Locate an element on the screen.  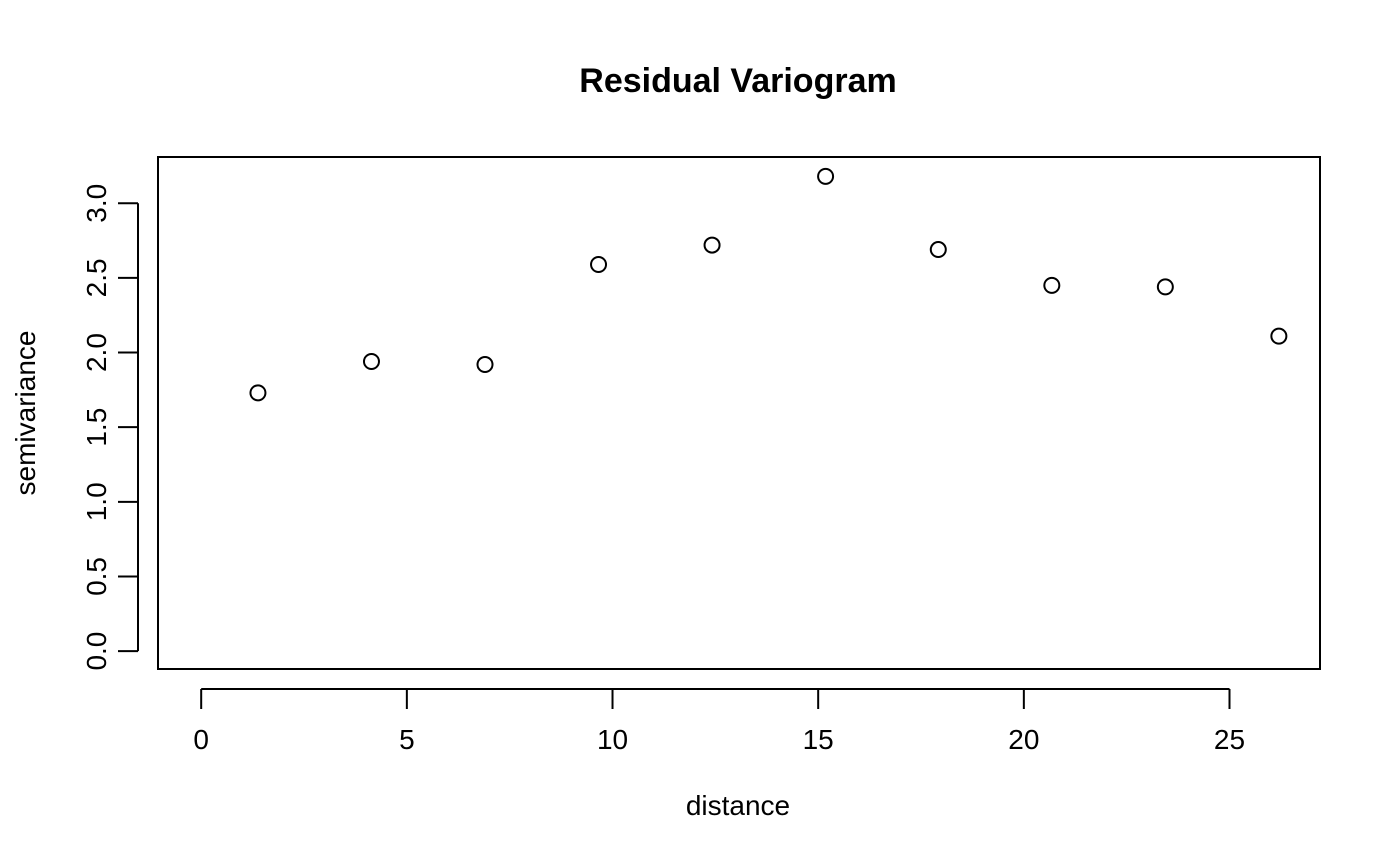
y-tick-label: 2.0 is located at coordinates (96, 352).